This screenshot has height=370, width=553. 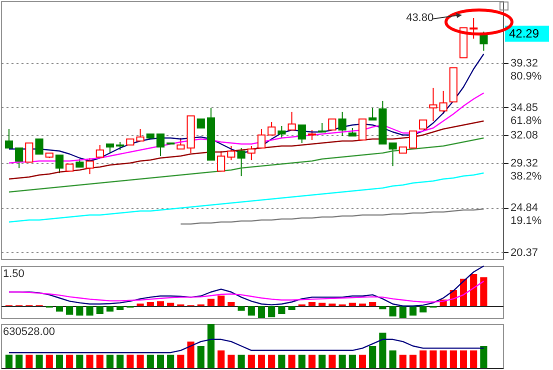 What do you see at coordinates (29, 332) in the screenshot?
I see `annotation: 630528.00` at bounding box center [29, 332].